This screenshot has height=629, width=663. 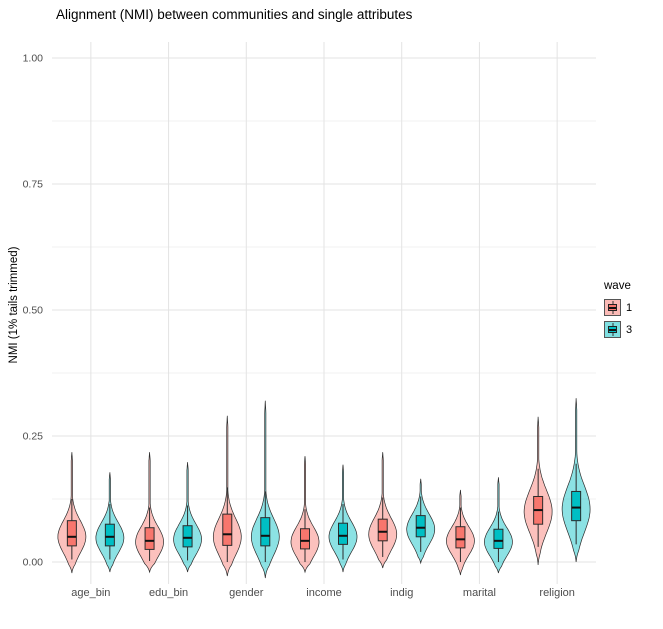 I want to click on x-tick-label: gender, so click(x=246, y=593).